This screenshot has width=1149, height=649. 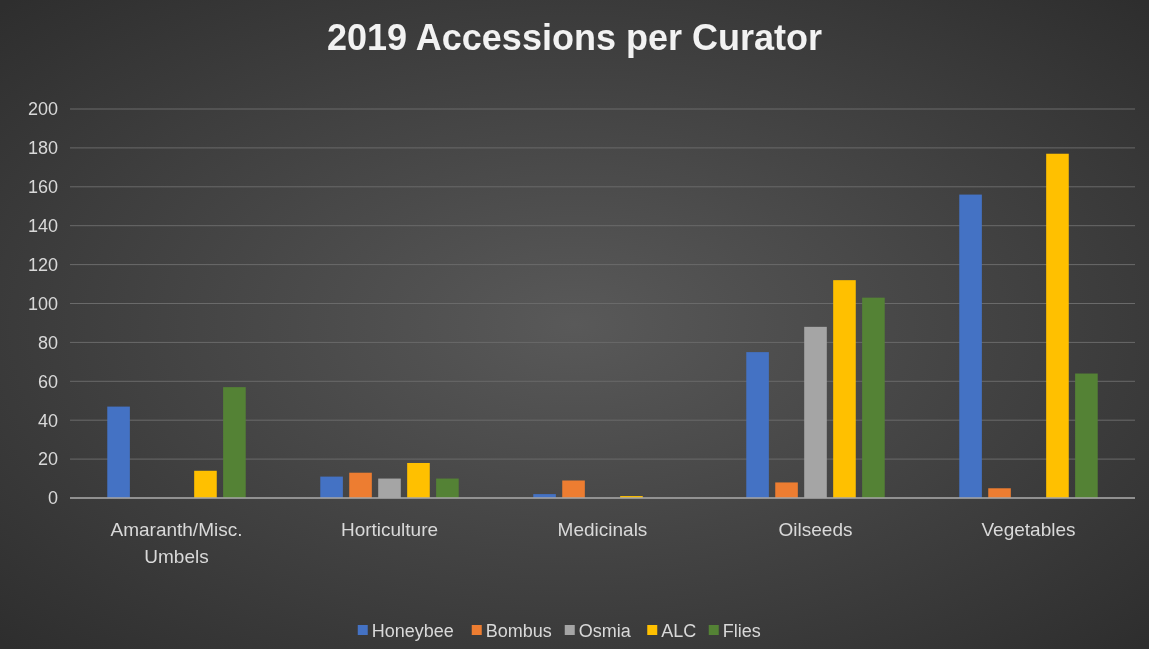 I want to click on y-tick-label: 20, so click(x=47, y=459).